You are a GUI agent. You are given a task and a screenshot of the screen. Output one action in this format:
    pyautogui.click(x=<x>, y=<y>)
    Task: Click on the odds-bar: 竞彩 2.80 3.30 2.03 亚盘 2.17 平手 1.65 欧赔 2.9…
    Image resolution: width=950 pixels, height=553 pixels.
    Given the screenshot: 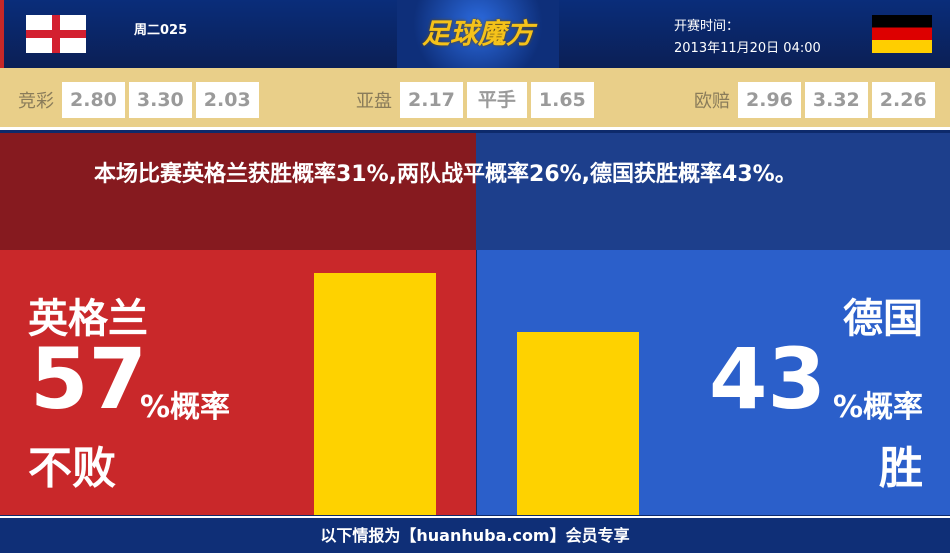 What is the action you would take?
    pyautogui.click(x=475, y=99)
    